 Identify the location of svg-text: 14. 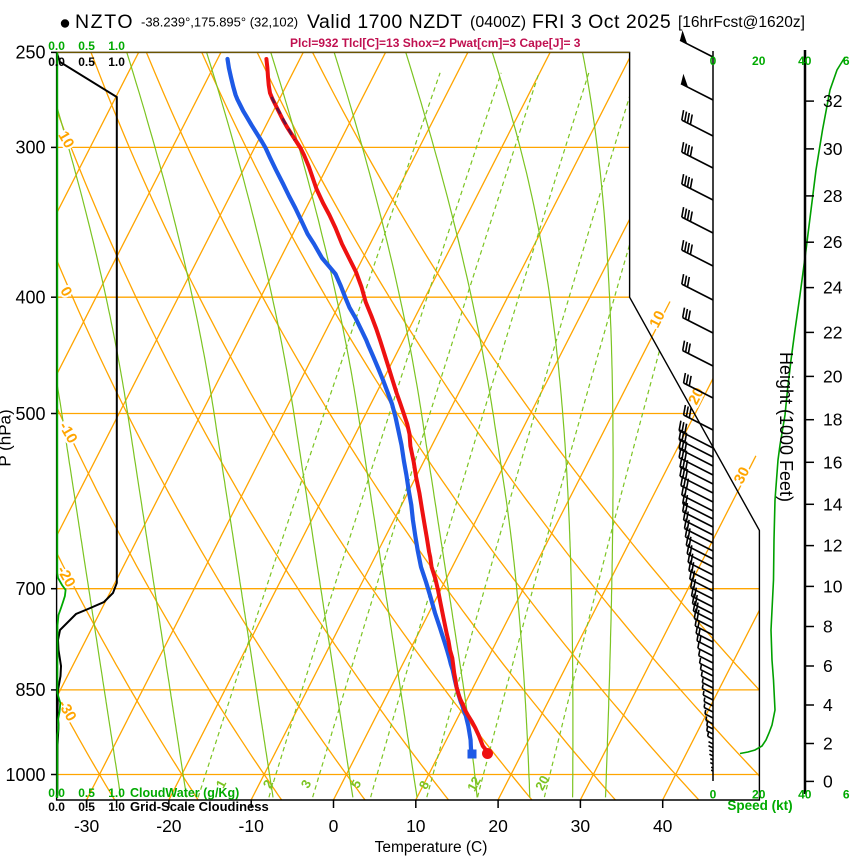
(833, 504).